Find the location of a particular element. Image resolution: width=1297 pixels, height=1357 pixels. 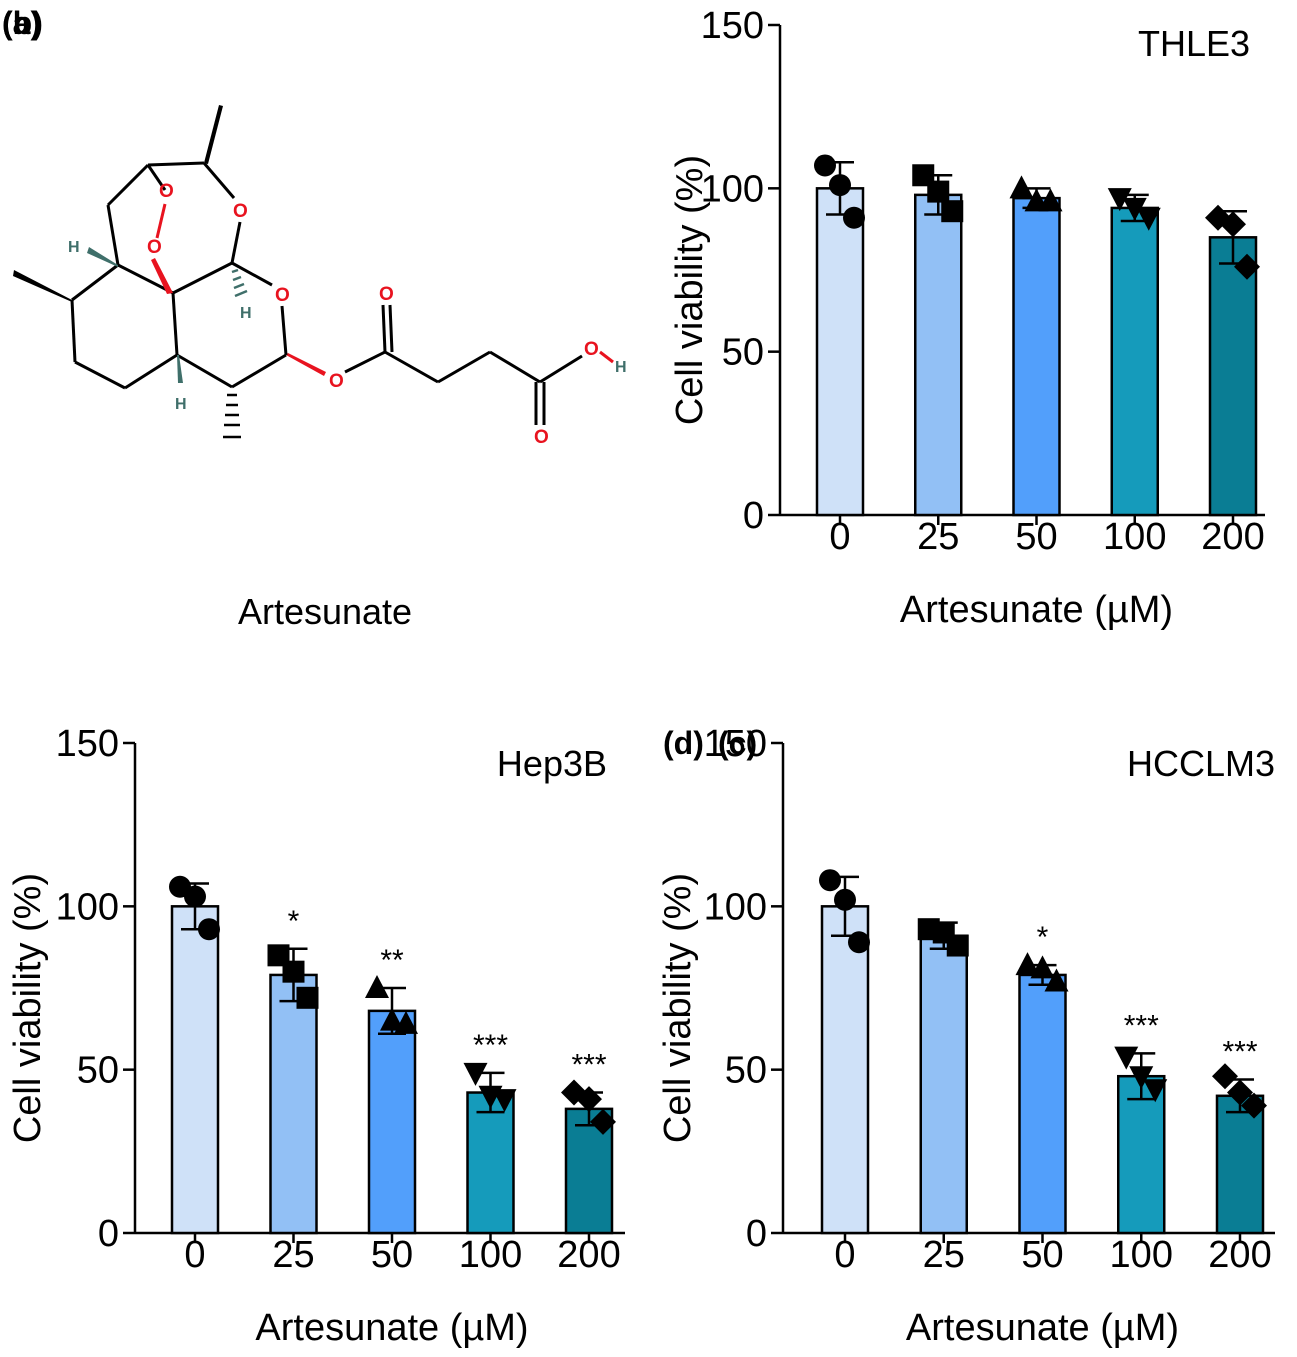

significance-marker: ** is located at coordinates (392, 960).